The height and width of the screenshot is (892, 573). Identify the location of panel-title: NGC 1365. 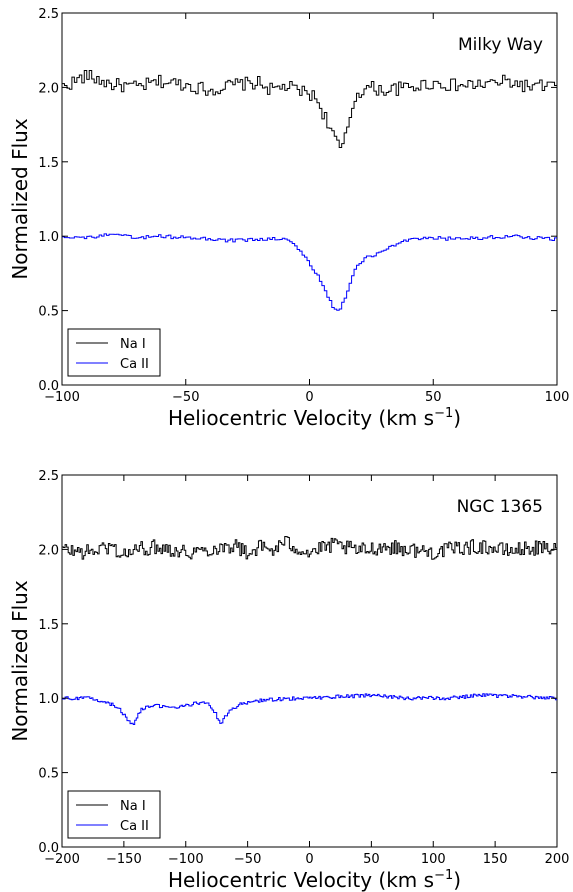
(500, 507).